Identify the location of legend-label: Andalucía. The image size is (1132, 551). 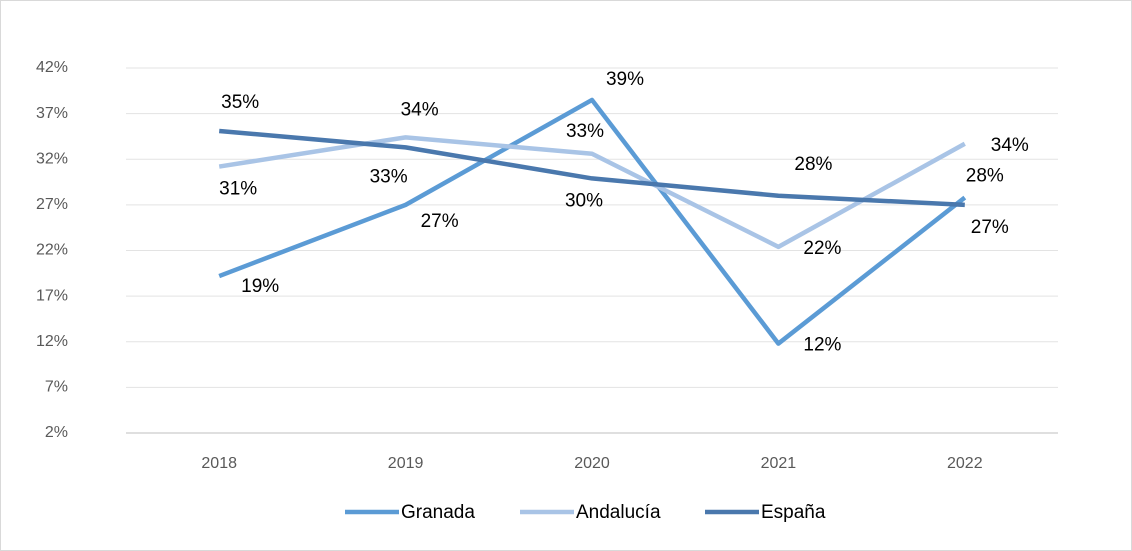
(618, 512).